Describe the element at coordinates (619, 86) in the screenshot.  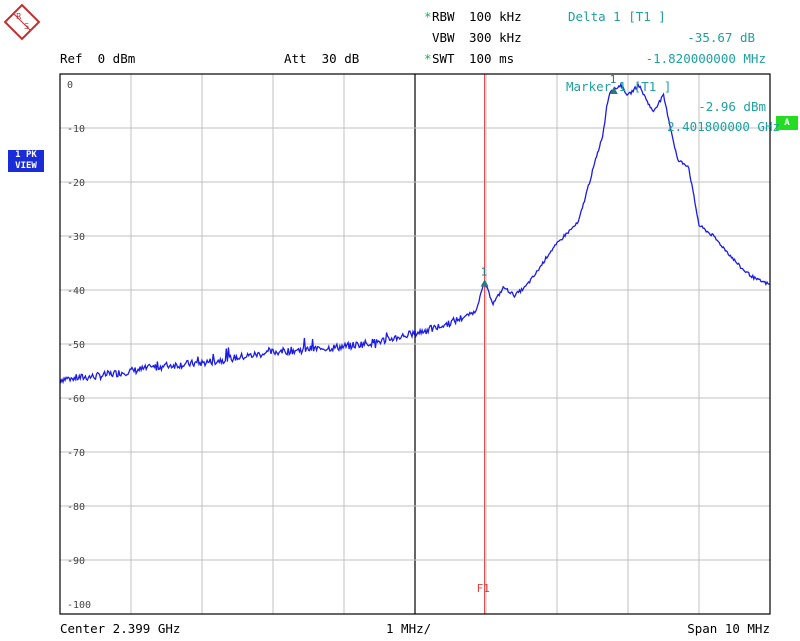
I see `marker-title: Marker 1 [T1 ]` at that location.